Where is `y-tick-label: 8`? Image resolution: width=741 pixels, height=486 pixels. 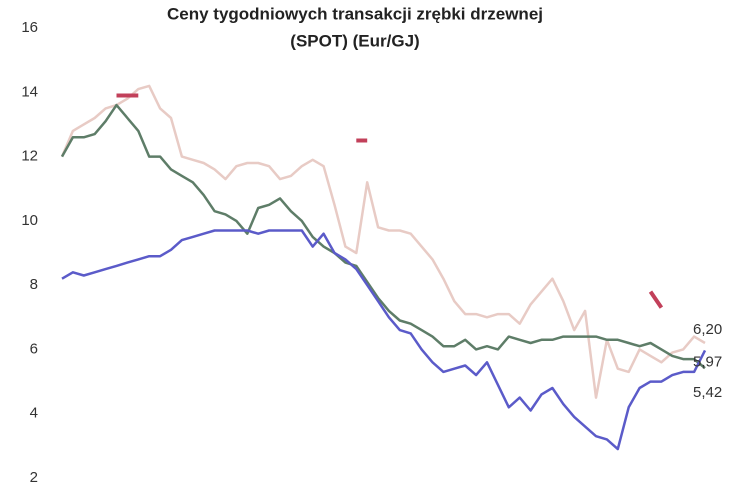
y-tick-label: 8 is located at coordinates (34, 284).